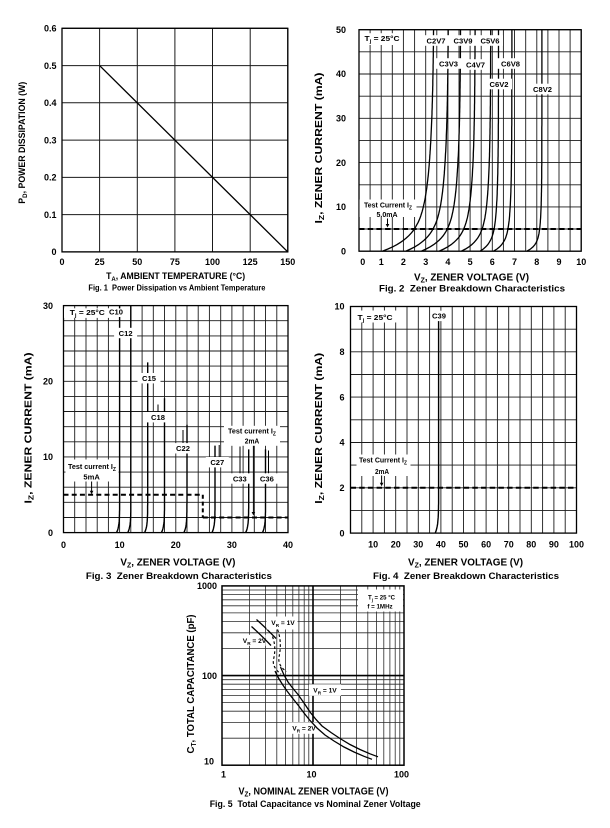 The image size is (610, 828). Describe the element at coordinates (314, 793) in the screenshot. I see `svg-text: VZ, NOMINAL ZENER VOLTAGE (V)` at that location.